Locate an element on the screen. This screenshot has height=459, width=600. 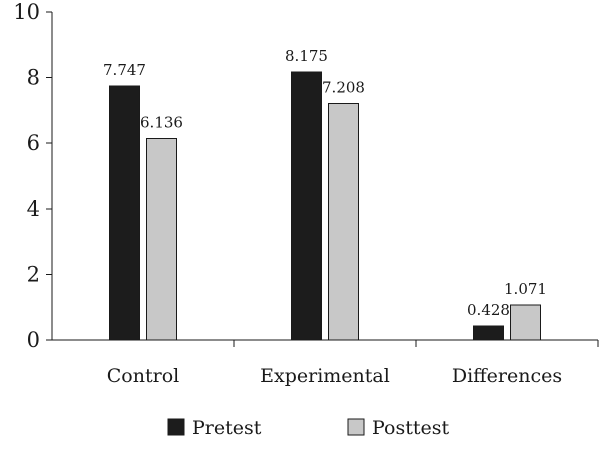
category-labels: Control Experimental Differences is located at coordinates (334, 376).